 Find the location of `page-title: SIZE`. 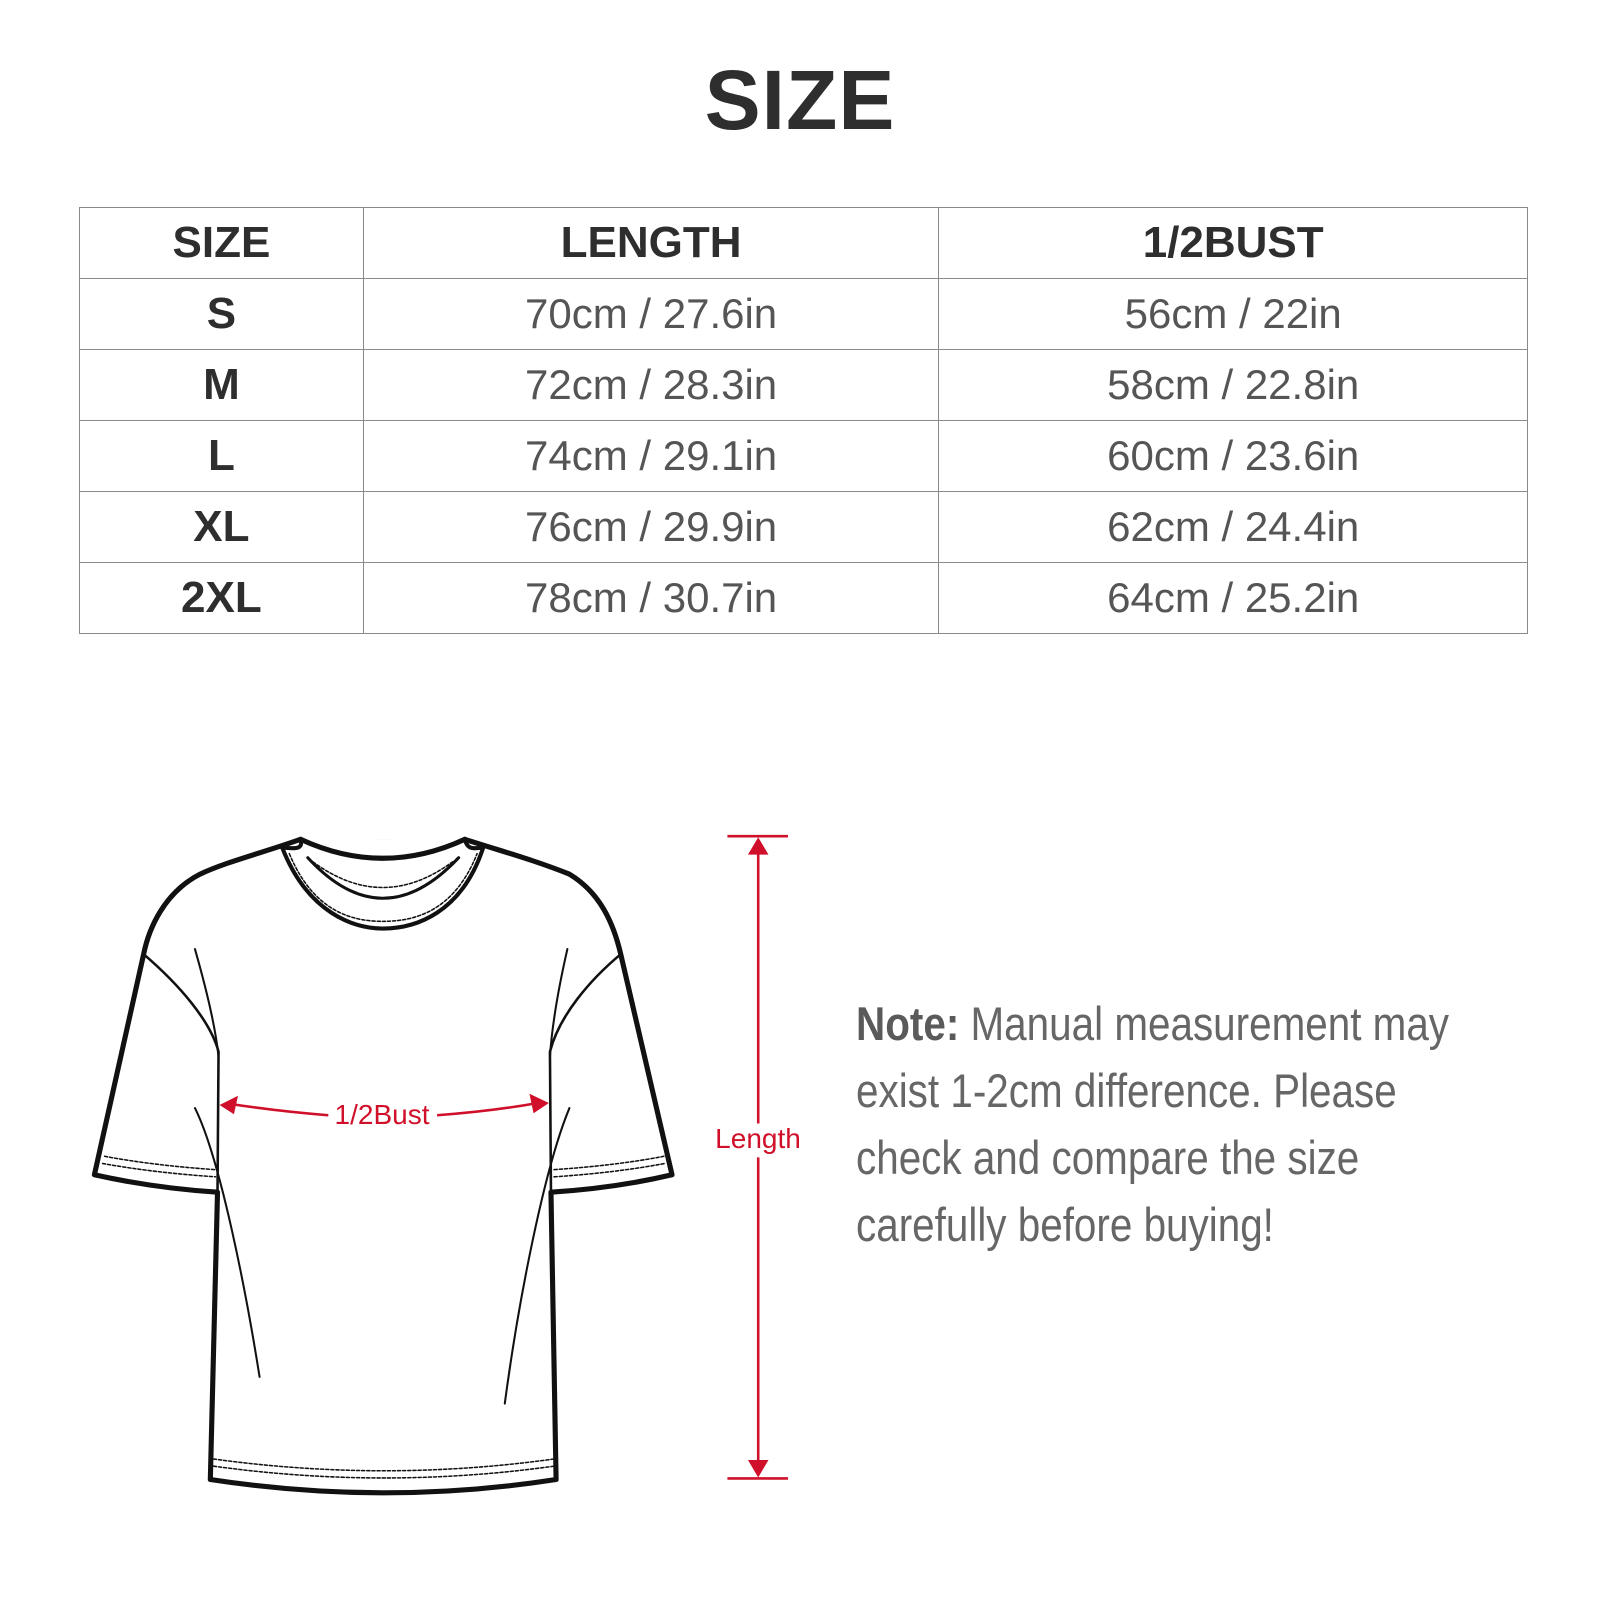

page-title: SIZE is located at coordinates (800, 100).